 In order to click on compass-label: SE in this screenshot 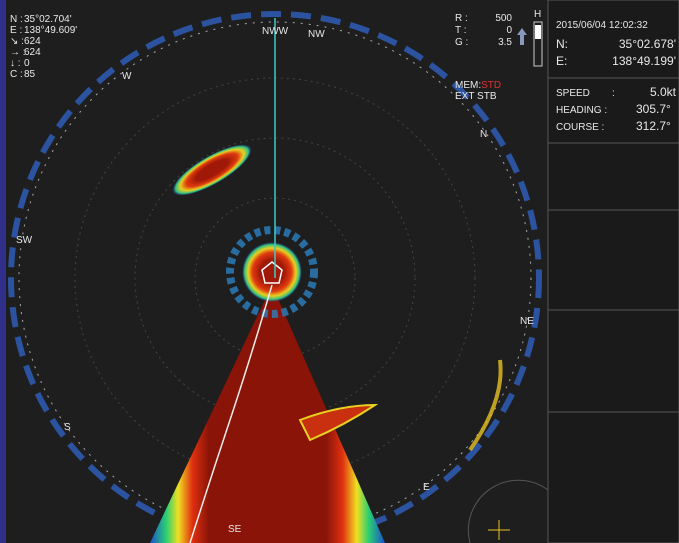, I will do `click(235, 529)`.